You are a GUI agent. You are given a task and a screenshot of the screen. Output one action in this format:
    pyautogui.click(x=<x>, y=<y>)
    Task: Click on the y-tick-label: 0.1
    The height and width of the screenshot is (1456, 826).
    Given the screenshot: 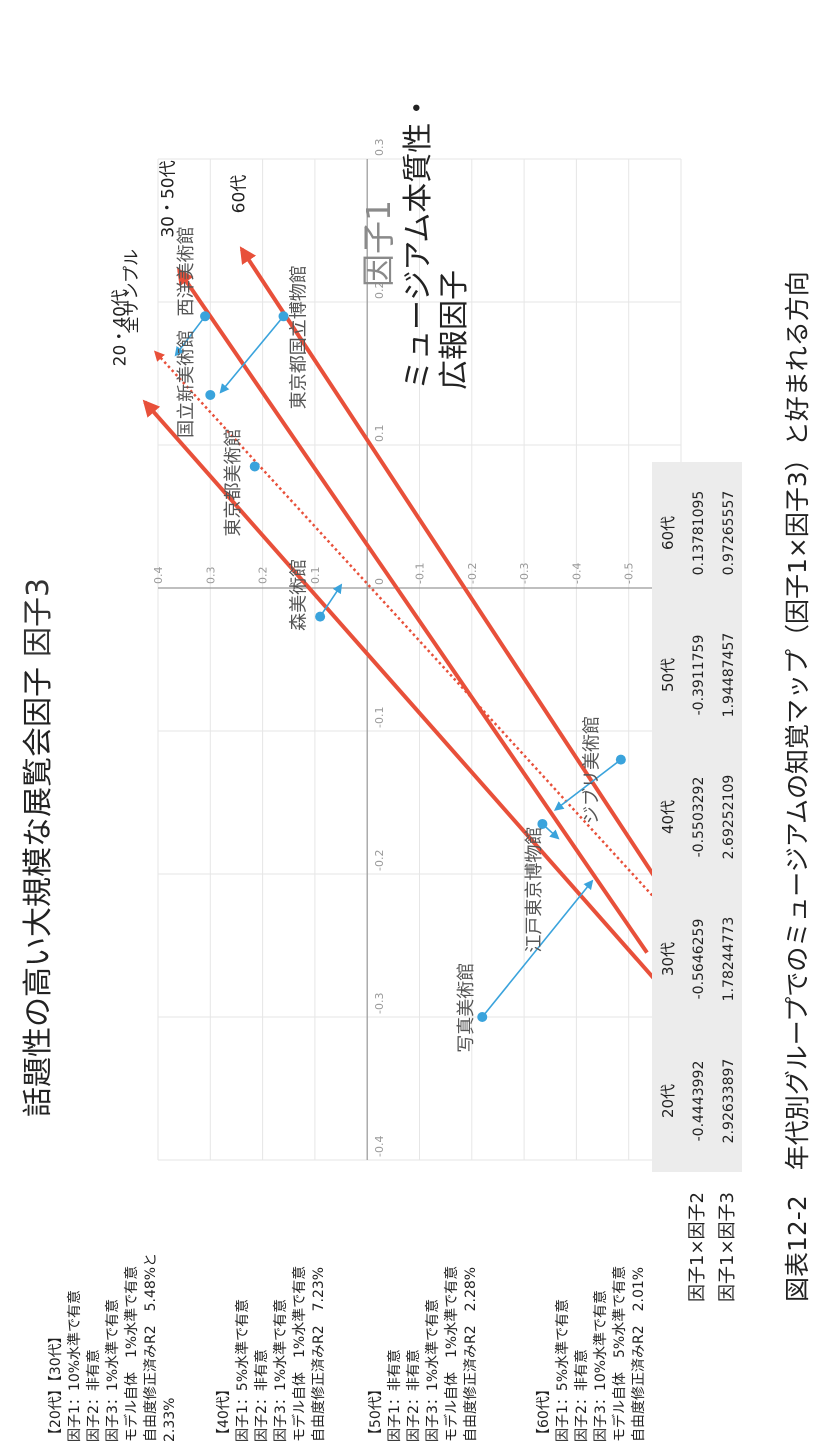 What is the action you would take?
    pyautogui.click(x=315, y=576)
    